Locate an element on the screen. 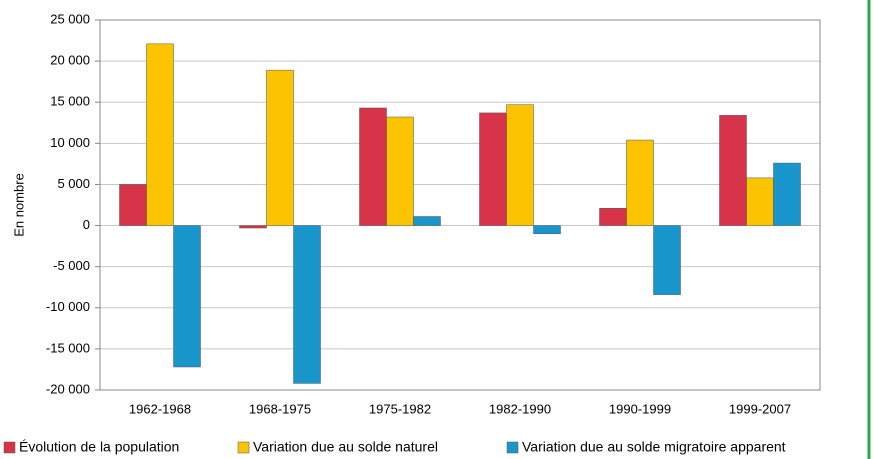 The height and width of the screenshot is (459, 874). y-tick-label: -15 000 is located at coordinates (68, 347).